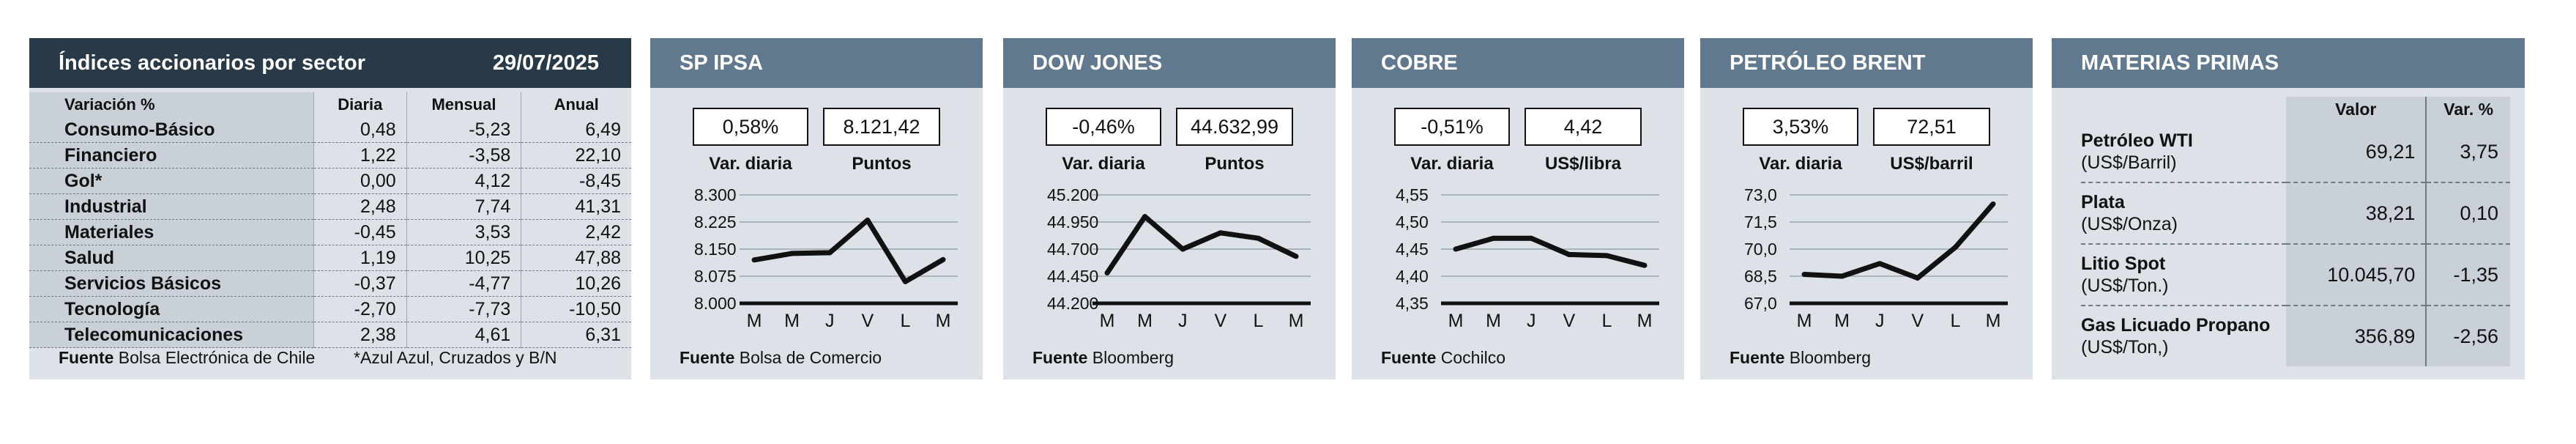  Describe the element at coordinates (1518, 63) in the screenshot. I see `chart-header: COBRE` at that location.